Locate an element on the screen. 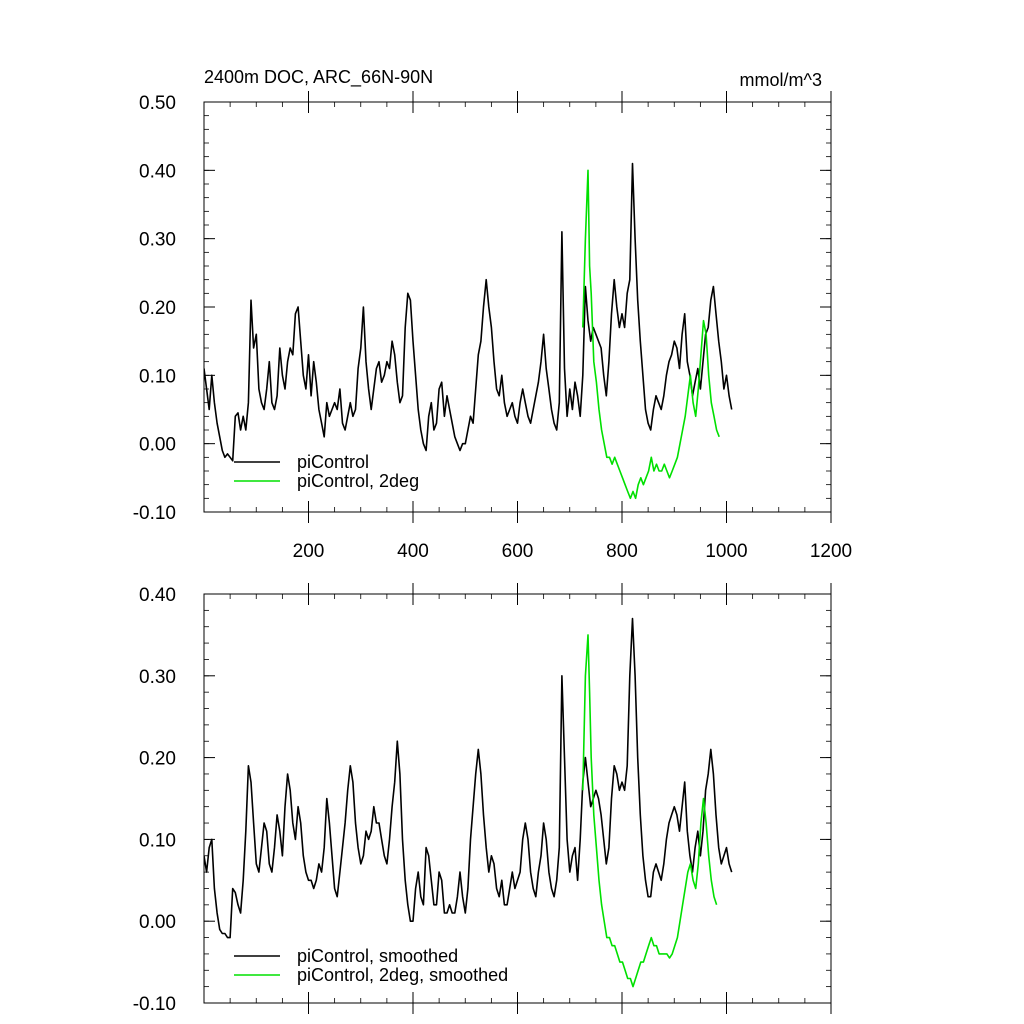  top-y-tick-label: 0.30 is located at coordinates (157, 240).